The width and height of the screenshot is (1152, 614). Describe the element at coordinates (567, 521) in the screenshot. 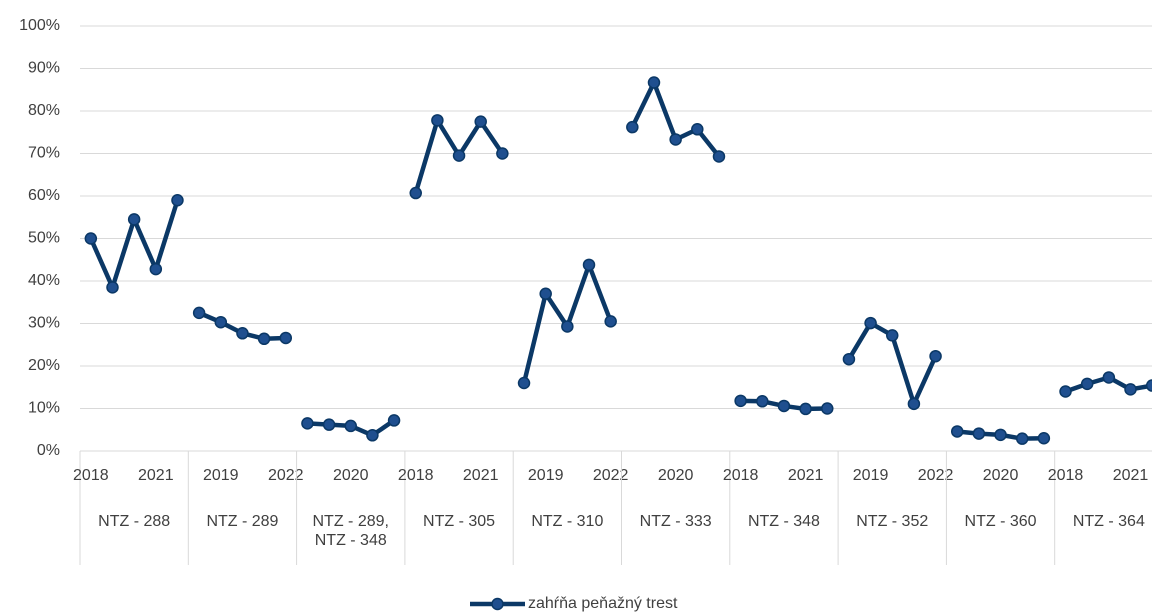

I see `group-label: NTZ - 310` at that location.